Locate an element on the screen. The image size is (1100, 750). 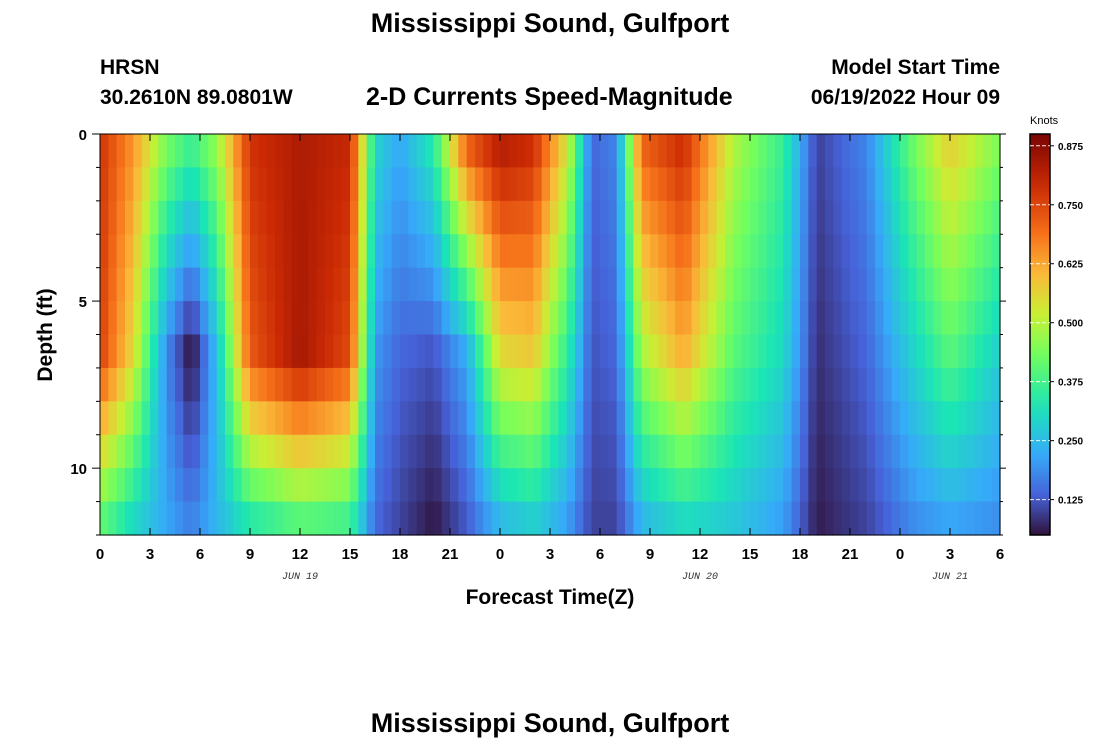
colorbar-tick-label: 0.500 is located at coordinates (1070, 324).